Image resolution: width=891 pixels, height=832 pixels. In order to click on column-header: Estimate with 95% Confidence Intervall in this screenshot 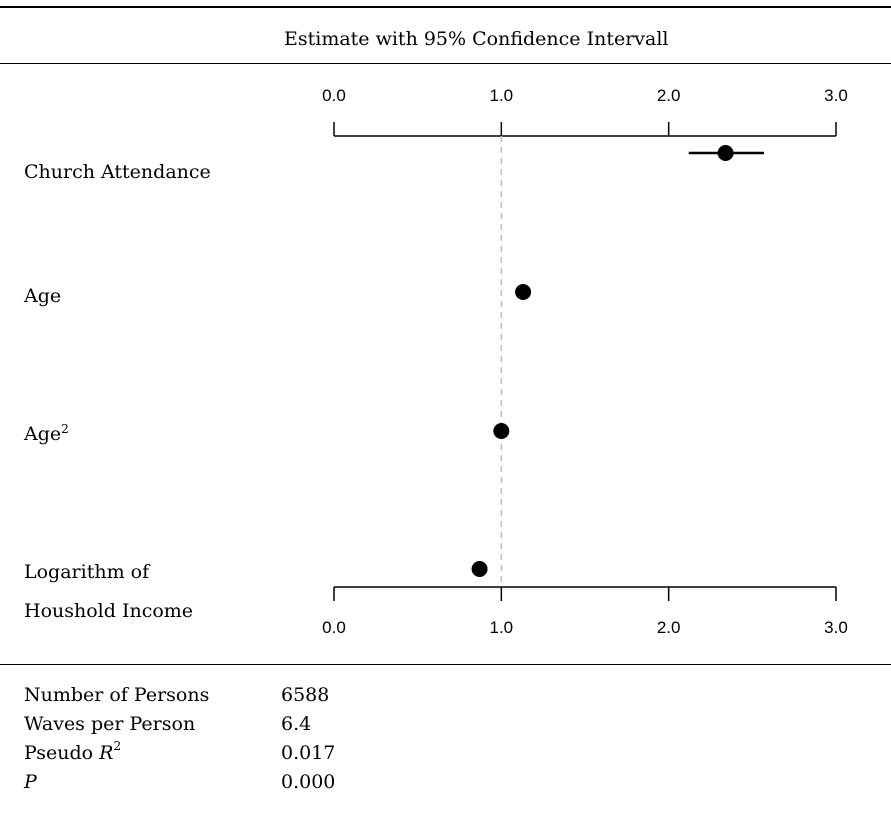, I will do `click(476, 39)`.